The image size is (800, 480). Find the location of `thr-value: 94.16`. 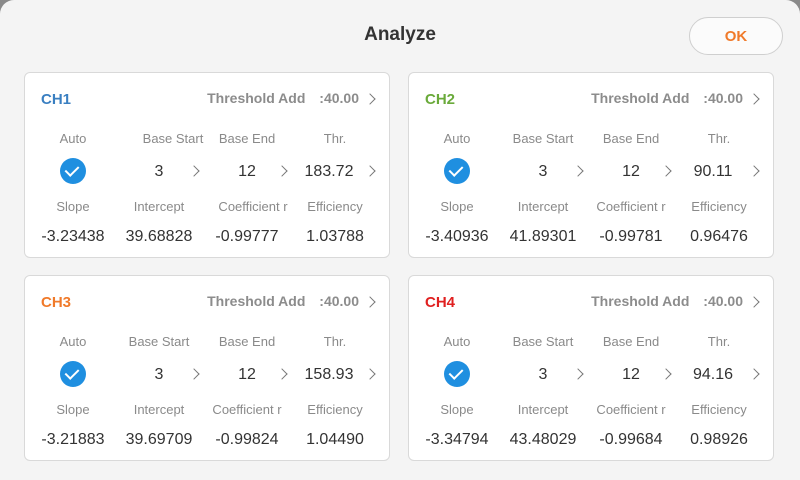

thr-value: 94.16 is located at coordinates (713, 374).